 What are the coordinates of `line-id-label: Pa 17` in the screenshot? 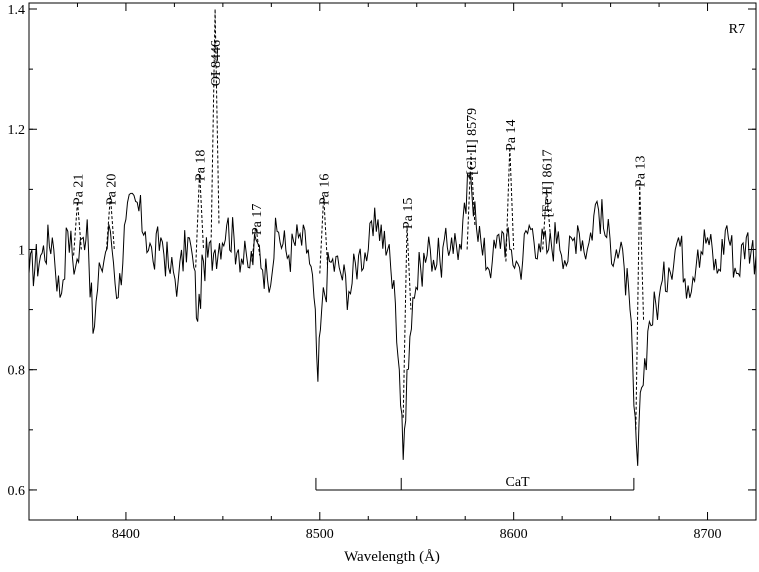 It's located at (257, 220).